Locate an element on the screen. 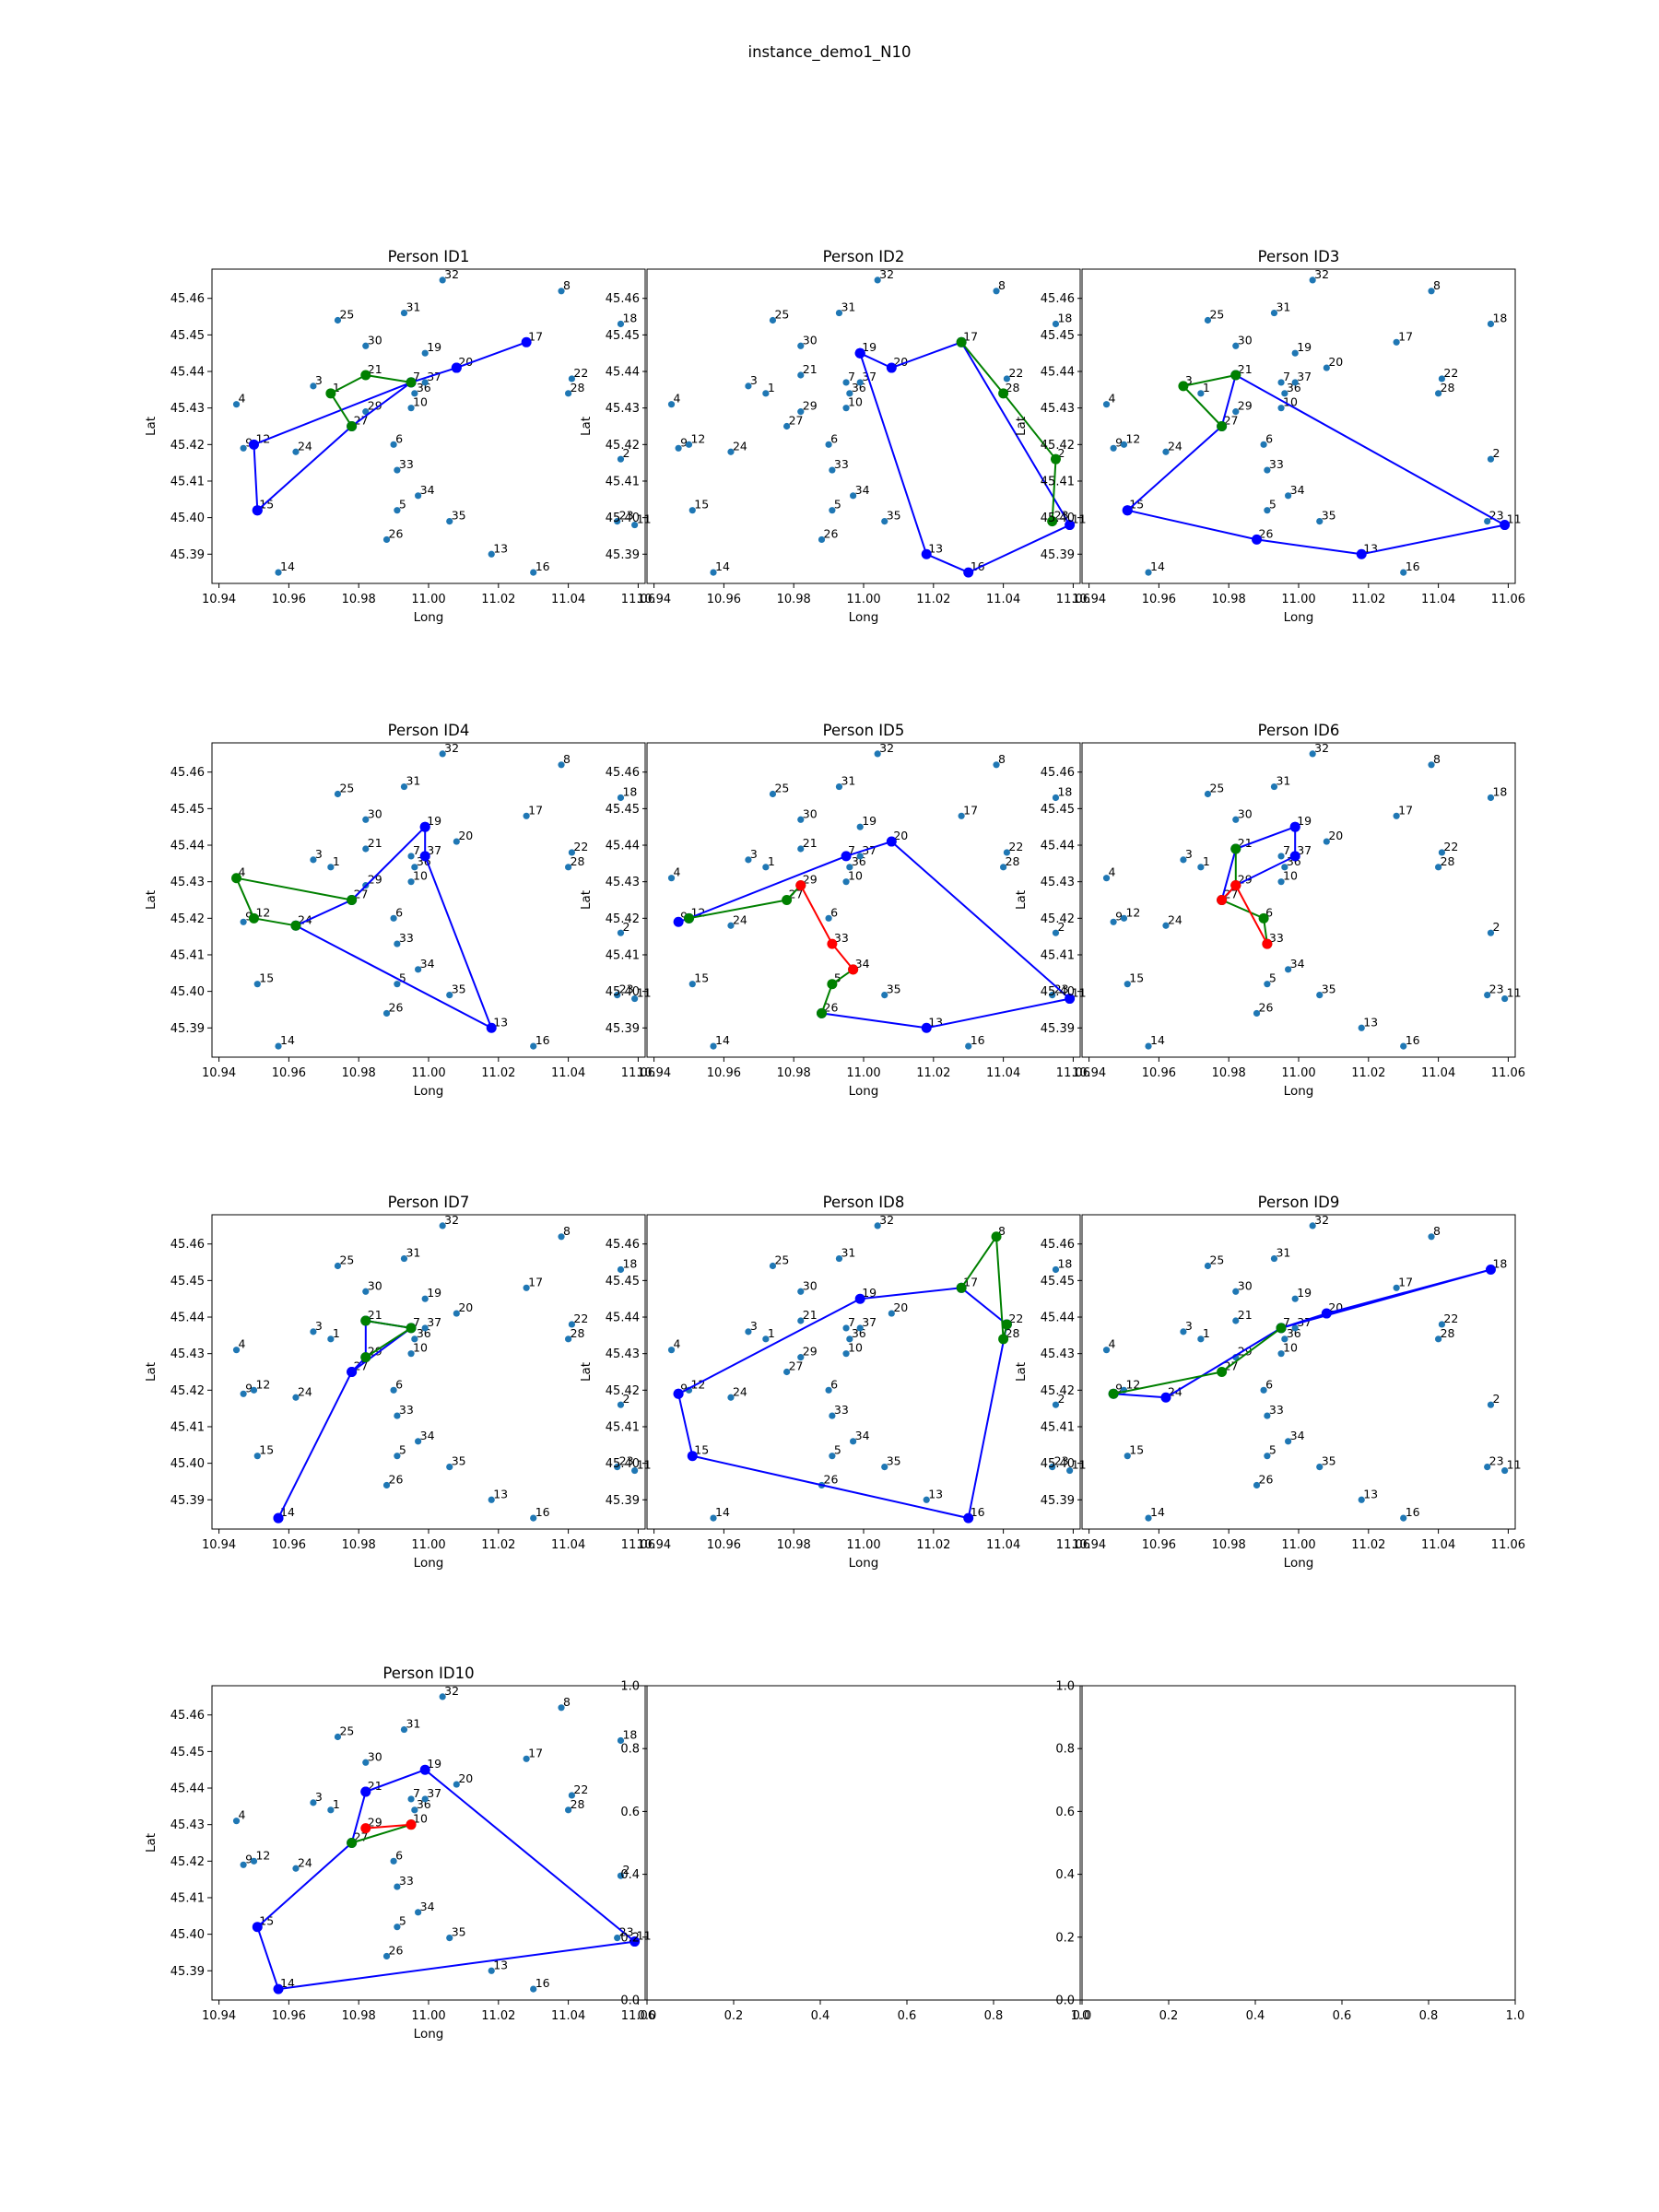 The height and width of the screenshot is (2212, 1659). subplot-title: Person ID5 is located at coordinates (864, 730).